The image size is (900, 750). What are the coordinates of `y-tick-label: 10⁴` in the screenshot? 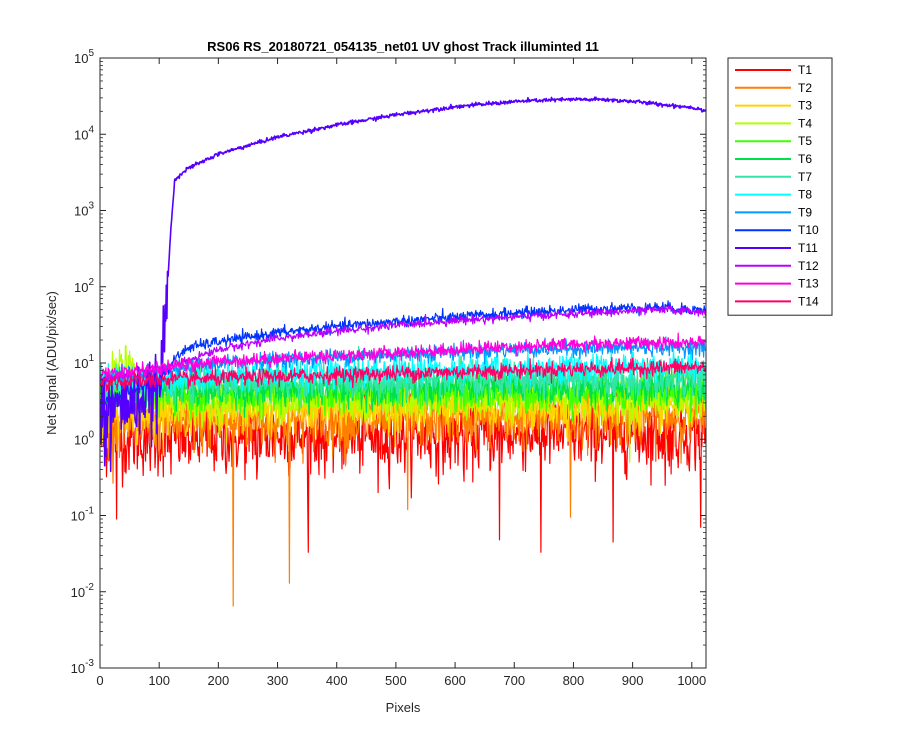 It's located at (84, 133).